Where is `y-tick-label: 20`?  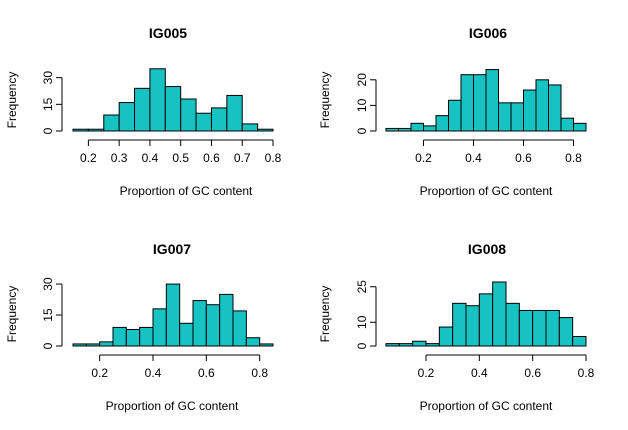
y-tick-label: 20 is located at coordinates (362, 80).